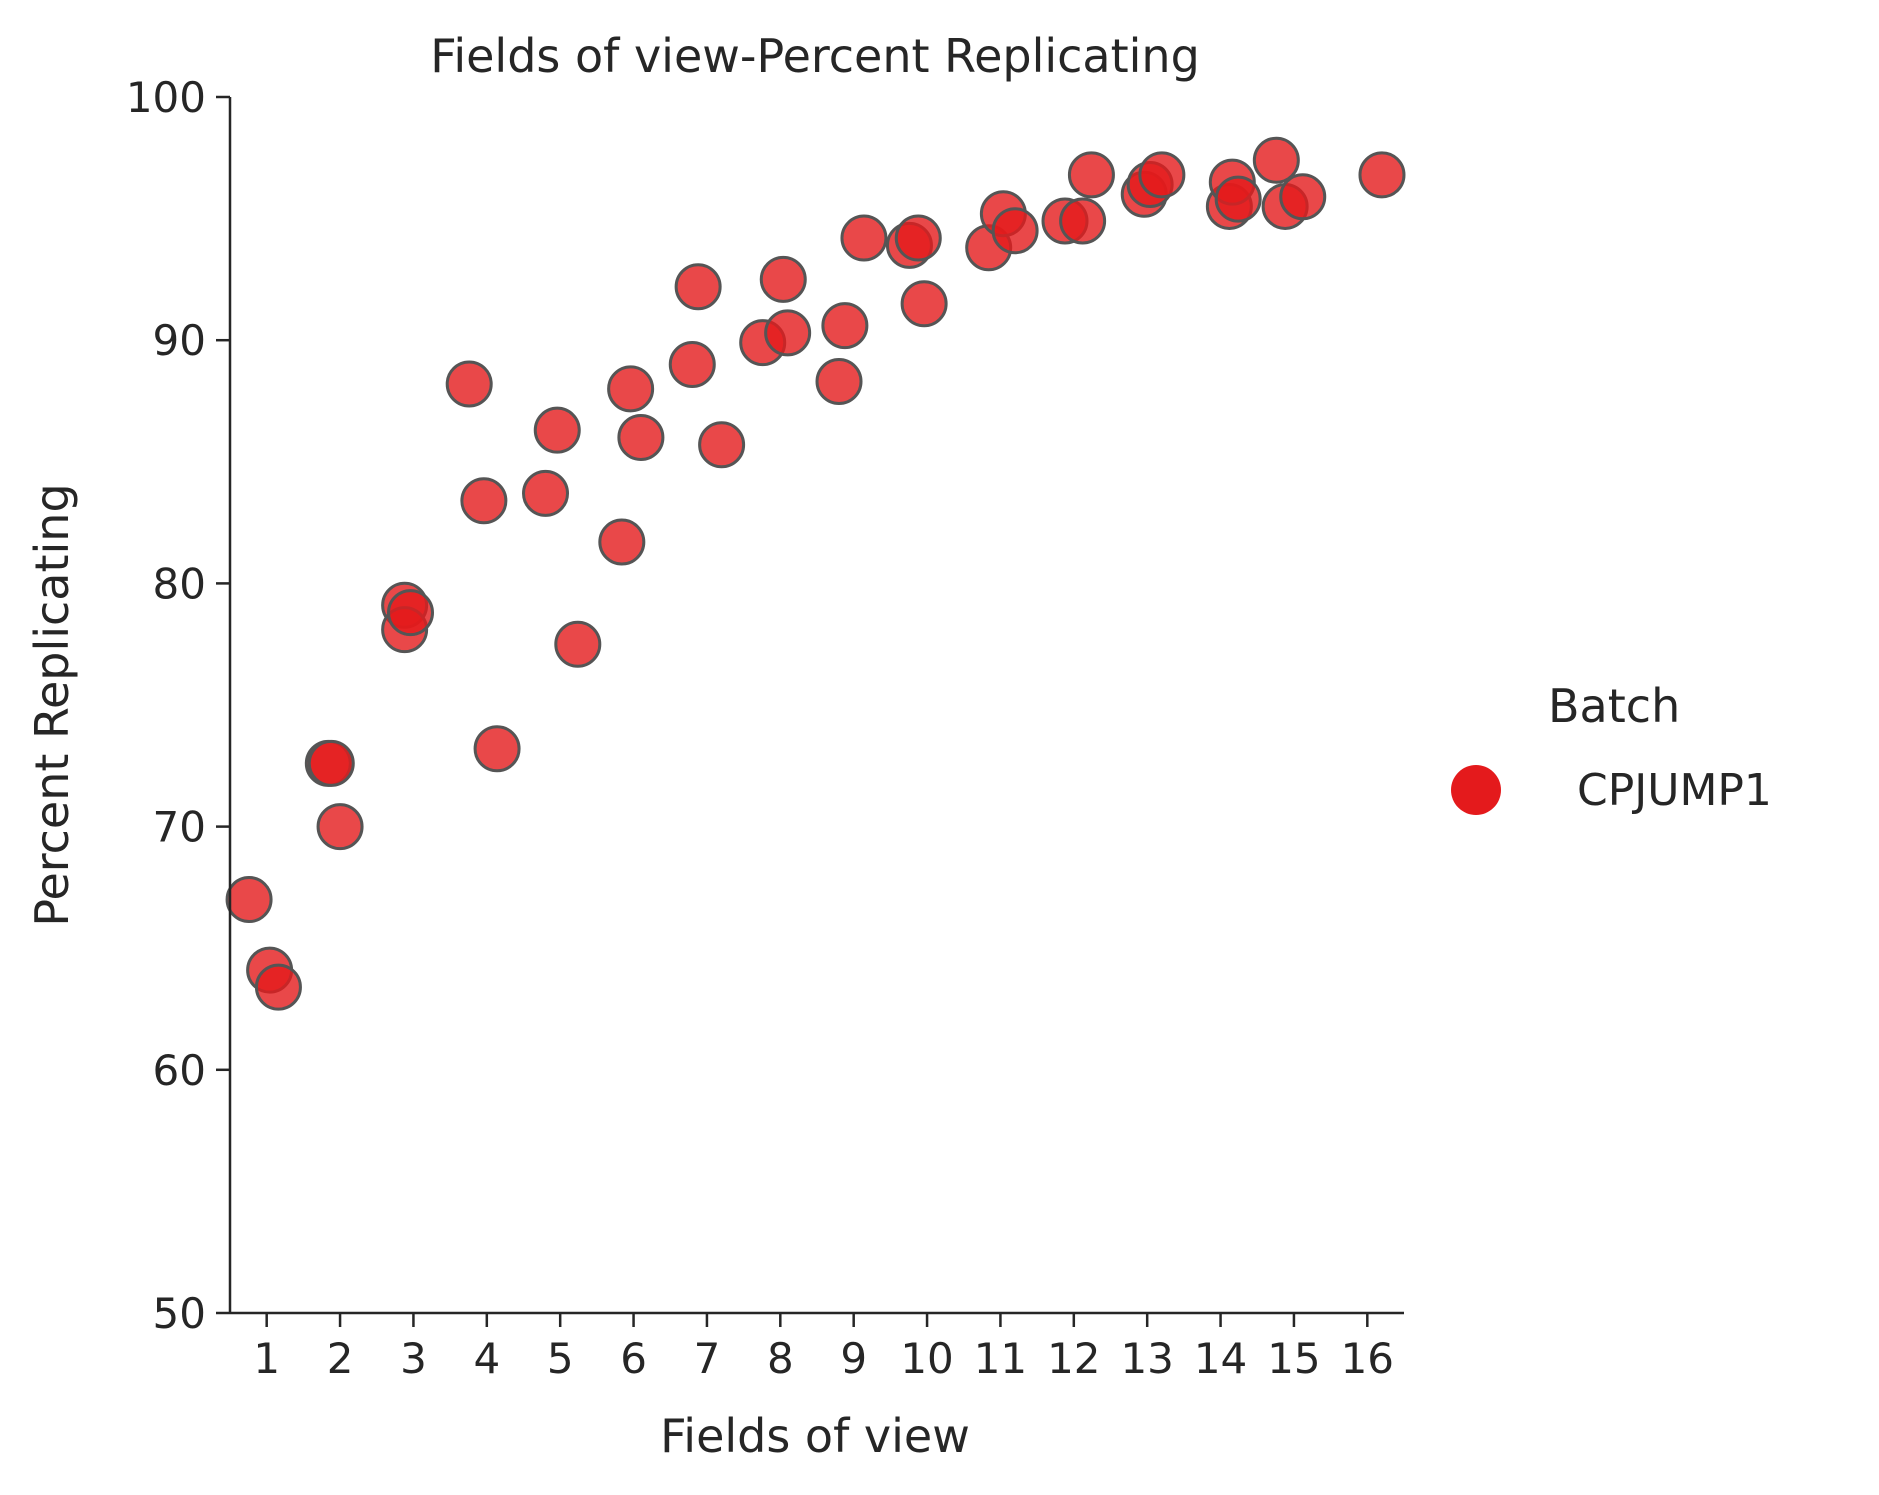 The image size is (1879, 1495). What do you see at coordinates (413, 1358) in the screenshot?
I see `x-tick-label: 3` at bounding box center [413, 1358].